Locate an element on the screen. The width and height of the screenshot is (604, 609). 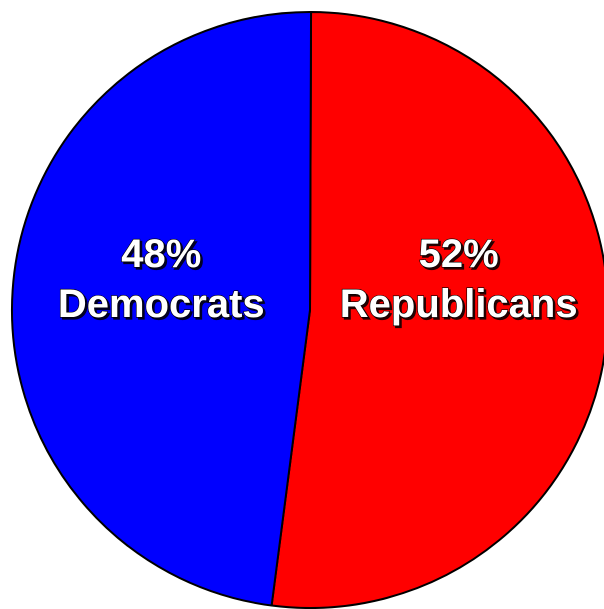
pie-labels: 52% Republicans 48% Democrats is located at coordinates (317, 278).